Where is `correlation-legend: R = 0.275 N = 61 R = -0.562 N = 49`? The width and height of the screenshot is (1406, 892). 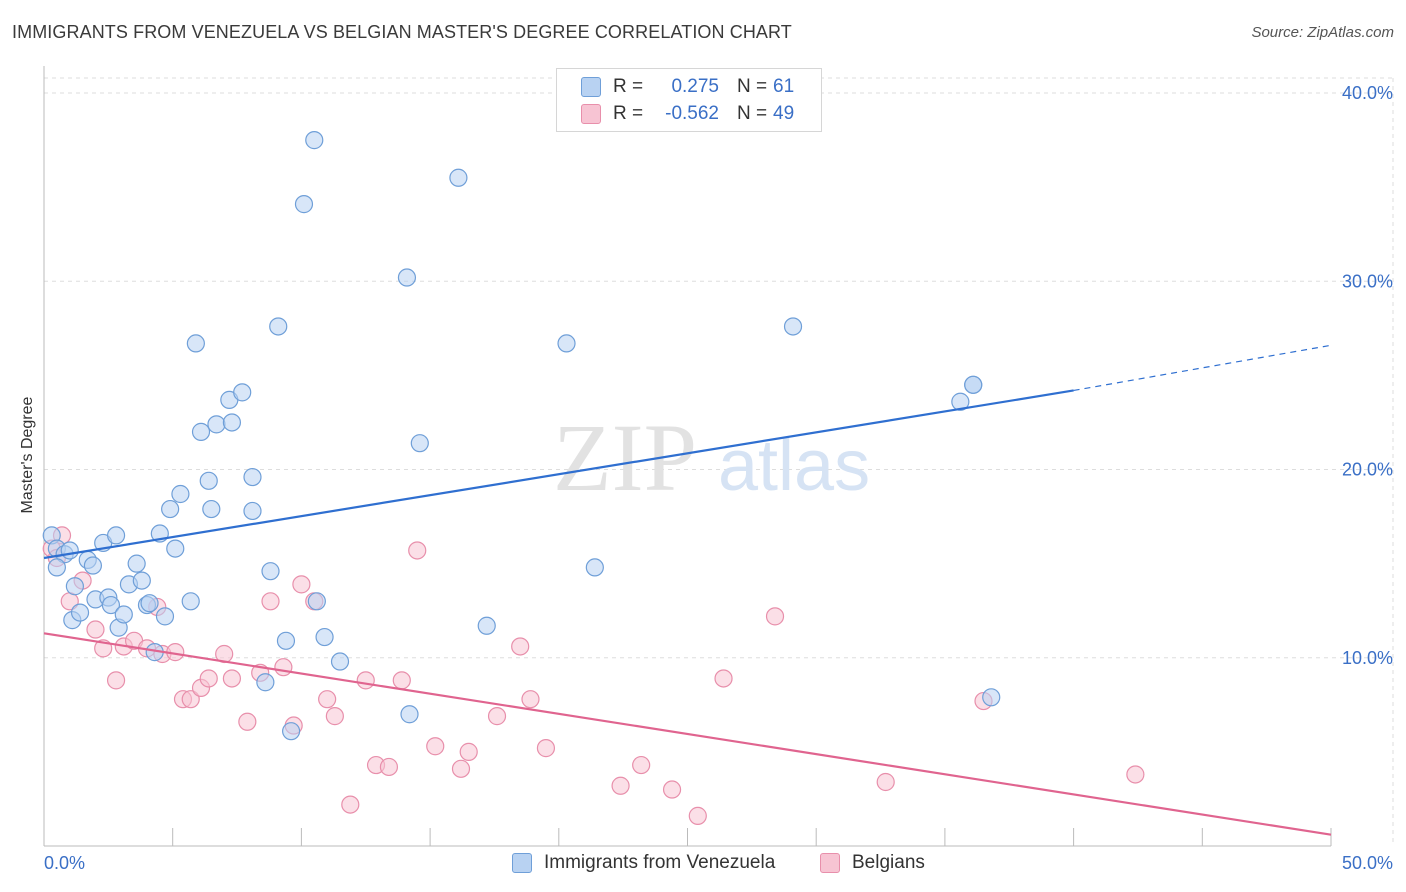
correlation-legend: R = 0.275 N = 61 R = -0.562 N = 49 is located at coordinates (689, 100).